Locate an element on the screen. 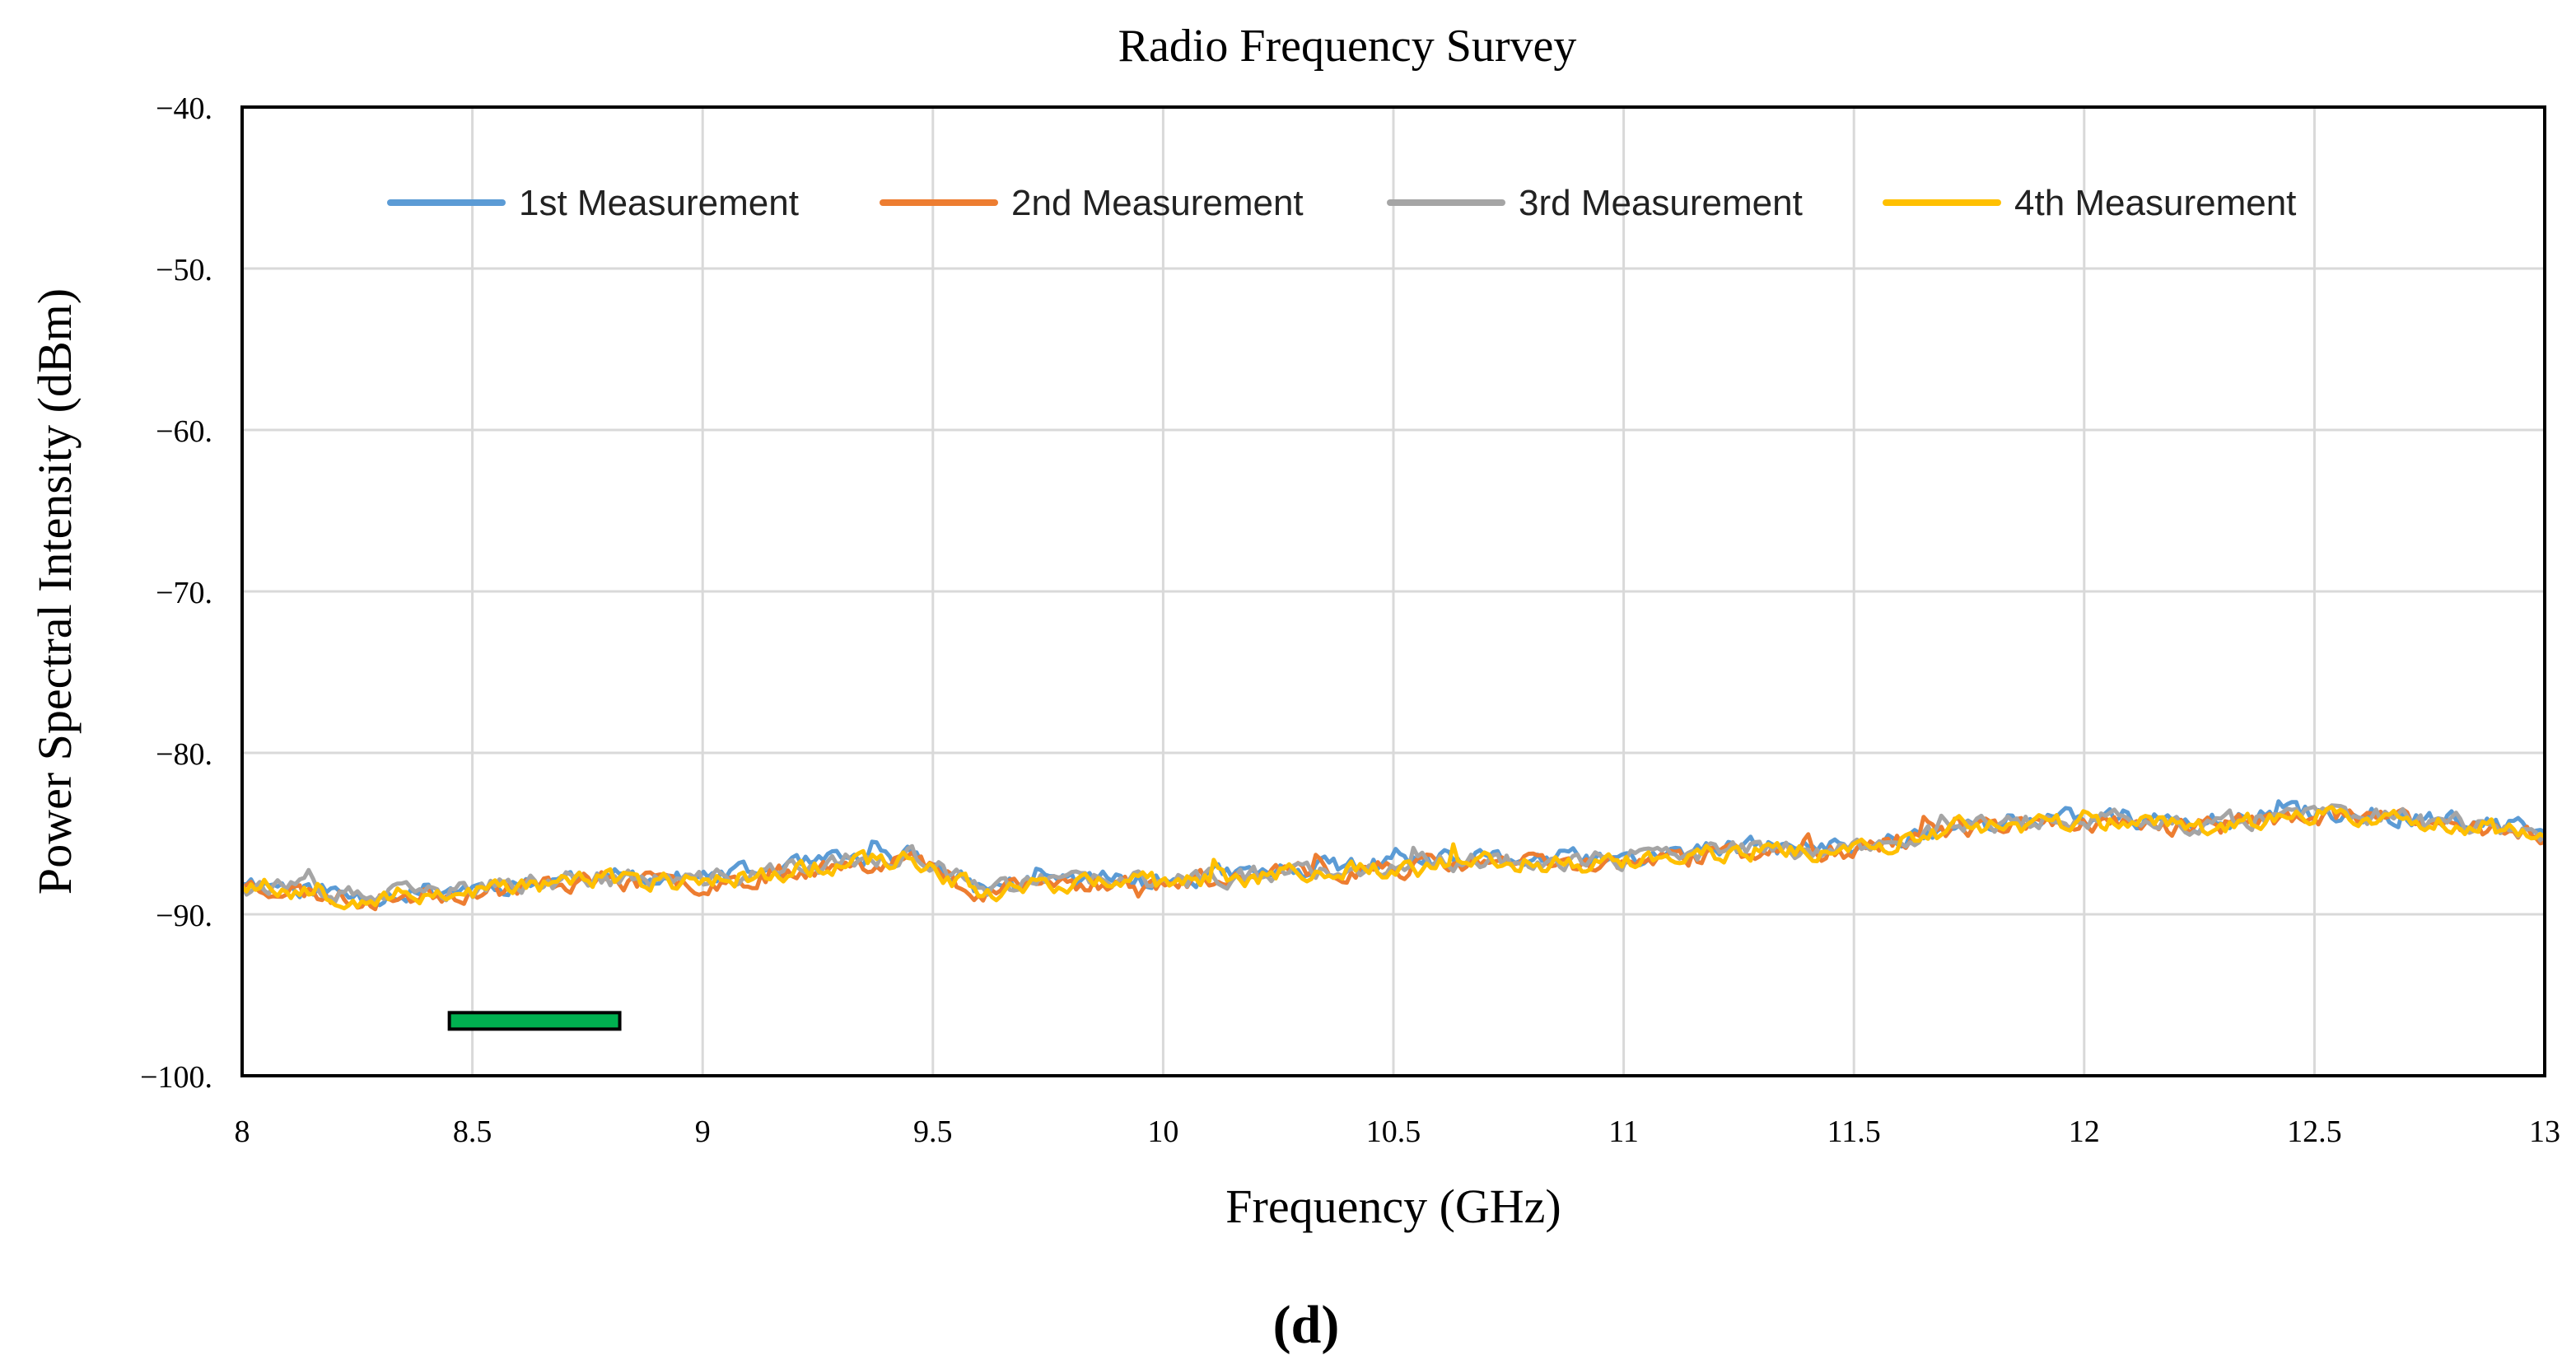 This screenshot has height=1369, width=2576. y-tick-label: −50. is located at coordinates (184, 270).